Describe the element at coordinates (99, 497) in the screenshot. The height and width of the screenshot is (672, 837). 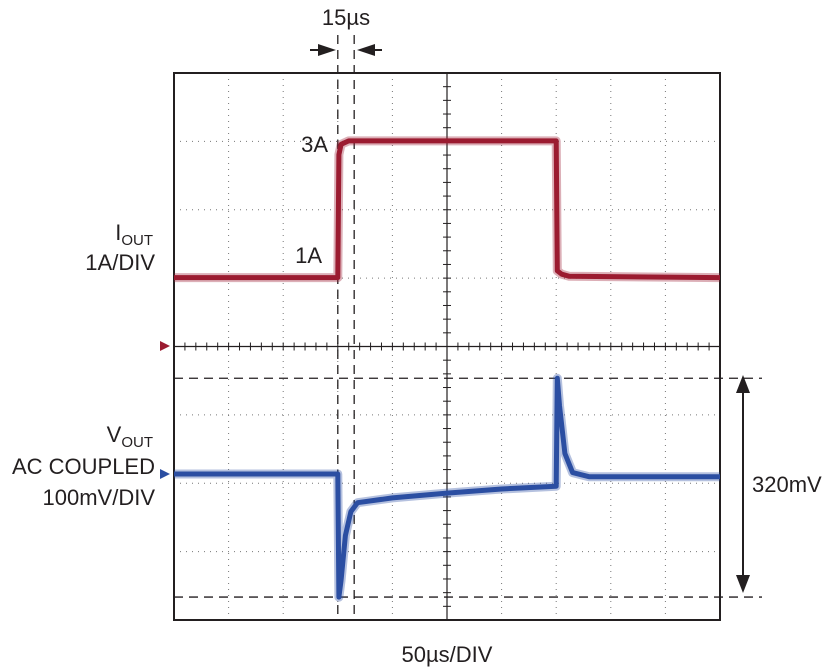
I see `vout-scale-label: 100mV/DIV` at that location.